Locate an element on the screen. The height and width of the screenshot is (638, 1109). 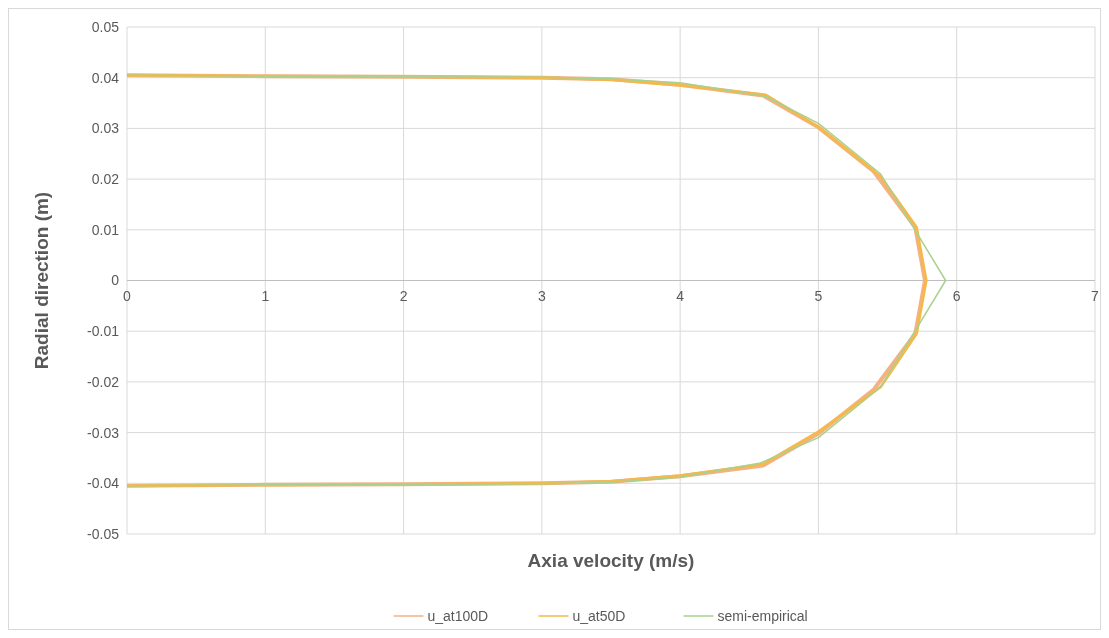
x-tick-label: 1 is located at coordinates (265, 295).